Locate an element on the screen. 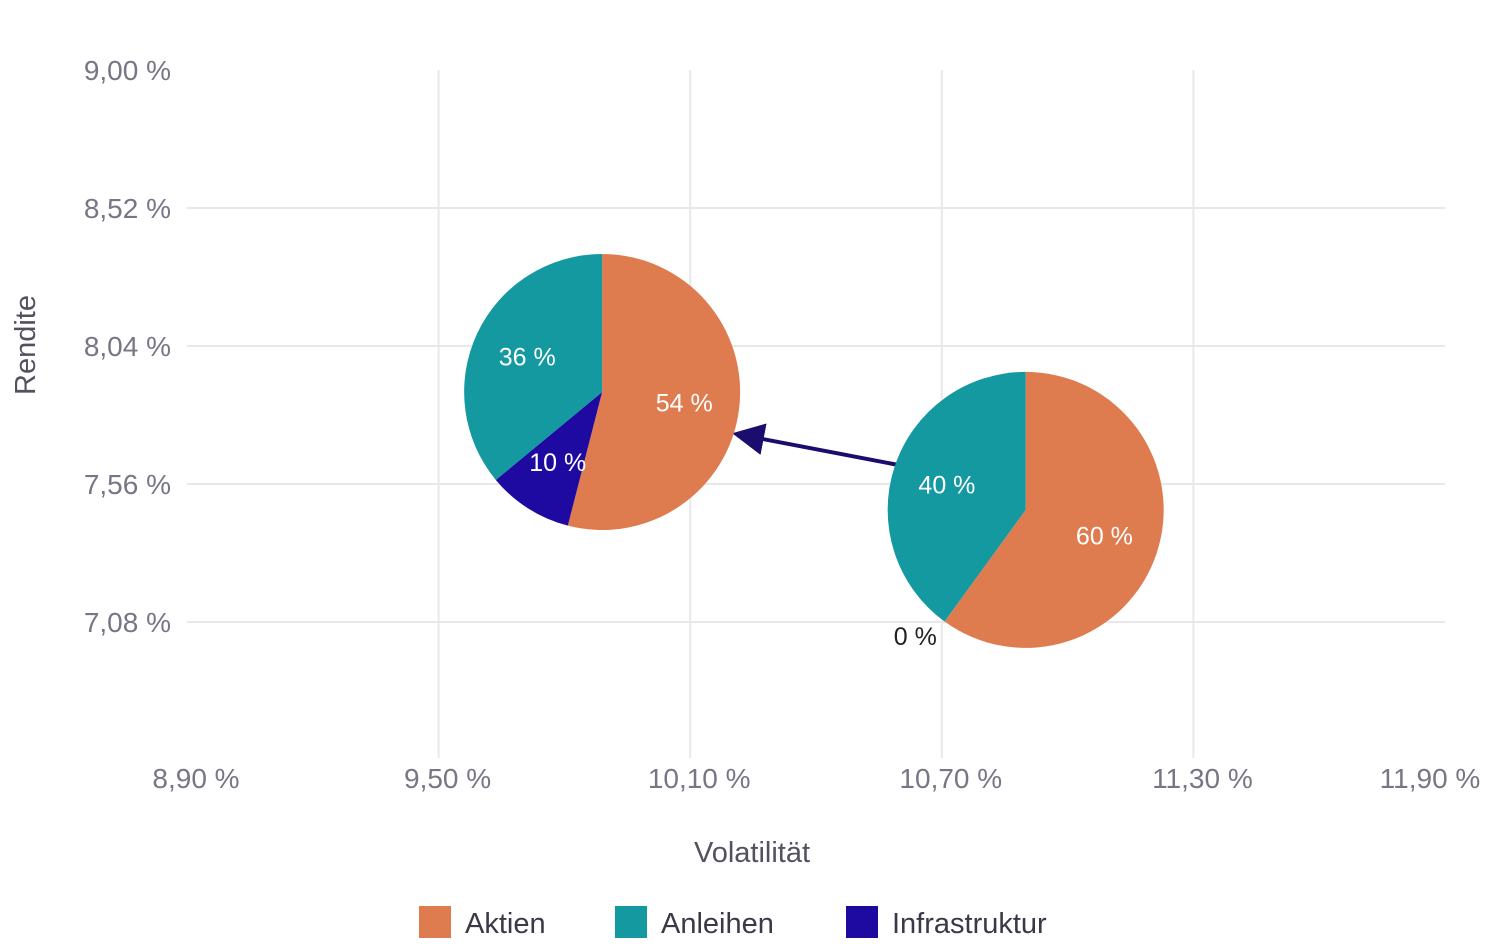  legend-label-aktien: Aktien is located at coordinates (505, 924).